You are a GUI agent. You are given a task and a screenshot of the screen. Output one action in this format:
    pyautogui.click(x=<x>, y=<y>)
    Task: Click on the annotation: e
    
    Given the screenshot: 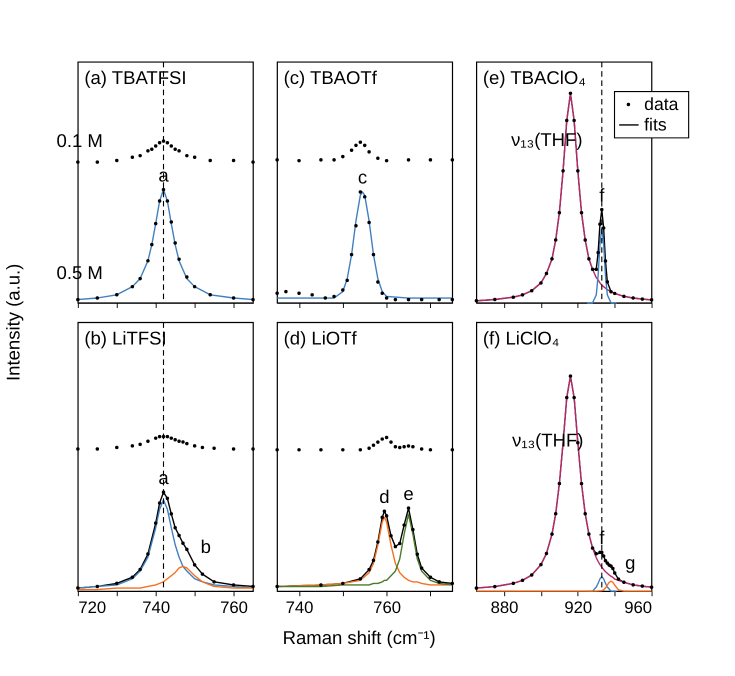 What is the action you would take?
    pyautogui.click(x=408, y=493)
    